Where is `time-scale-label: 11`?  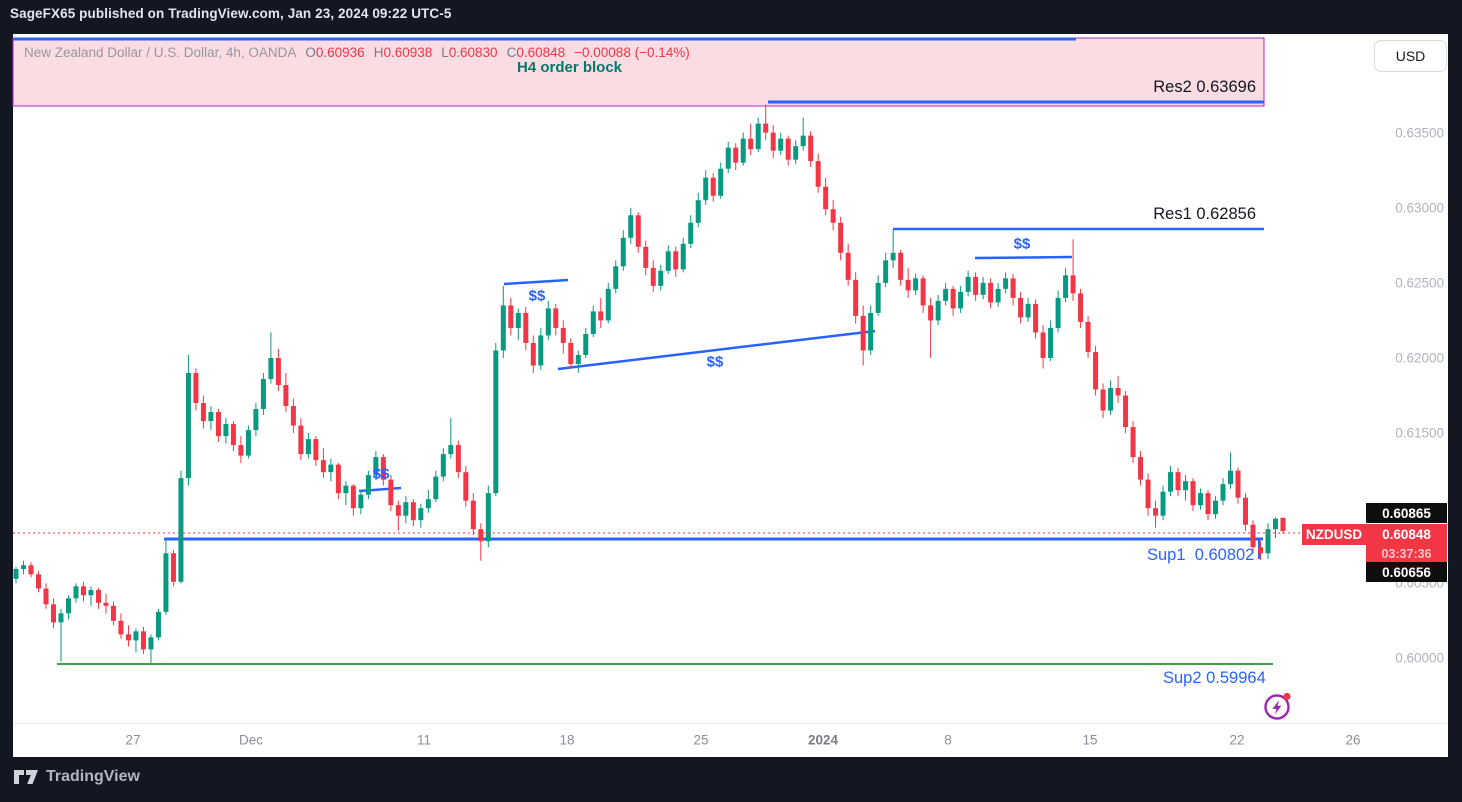
time-scale-label: 11 is located at coordinates (424, 740).